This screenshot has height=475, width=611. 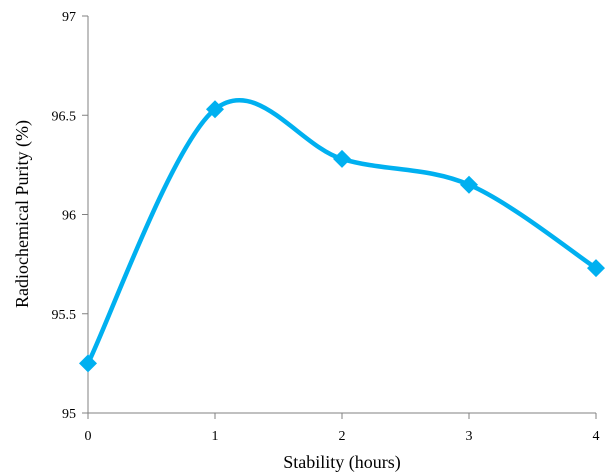 What do you see at coordinates (342, 462) in the screenshot?
I see `x-axis-title: Stability (hours)` at bounding box center [342, 462].